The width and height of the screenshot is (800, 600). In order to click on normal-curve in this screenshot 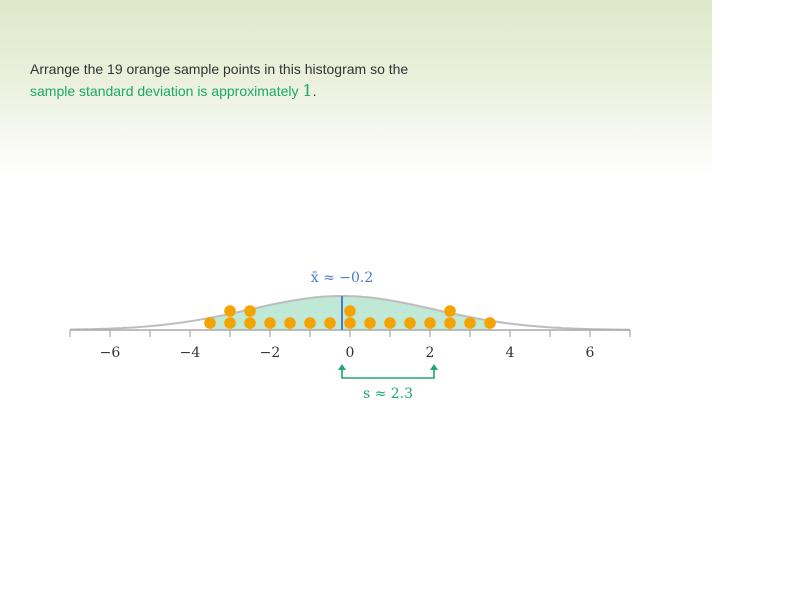, I will do `click(349, 313)`.